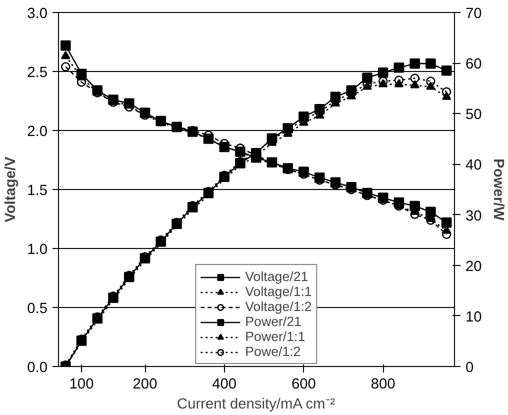  Describe the element at coordinates (145, 384) in the screenshot. I see `x-tick-label: 200` at that location.